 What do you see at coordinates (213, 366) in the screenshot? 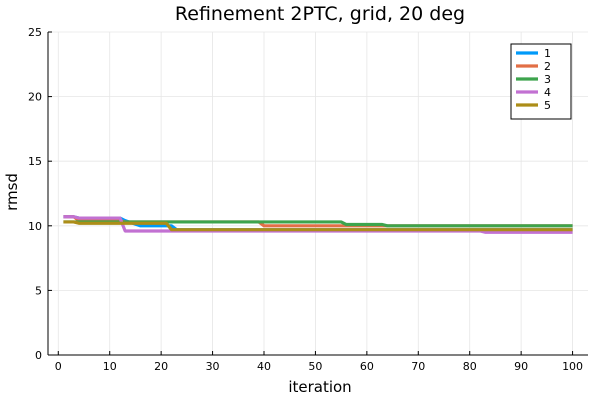
I see `x-tick-label: 30` at bounding box center [213, 366].